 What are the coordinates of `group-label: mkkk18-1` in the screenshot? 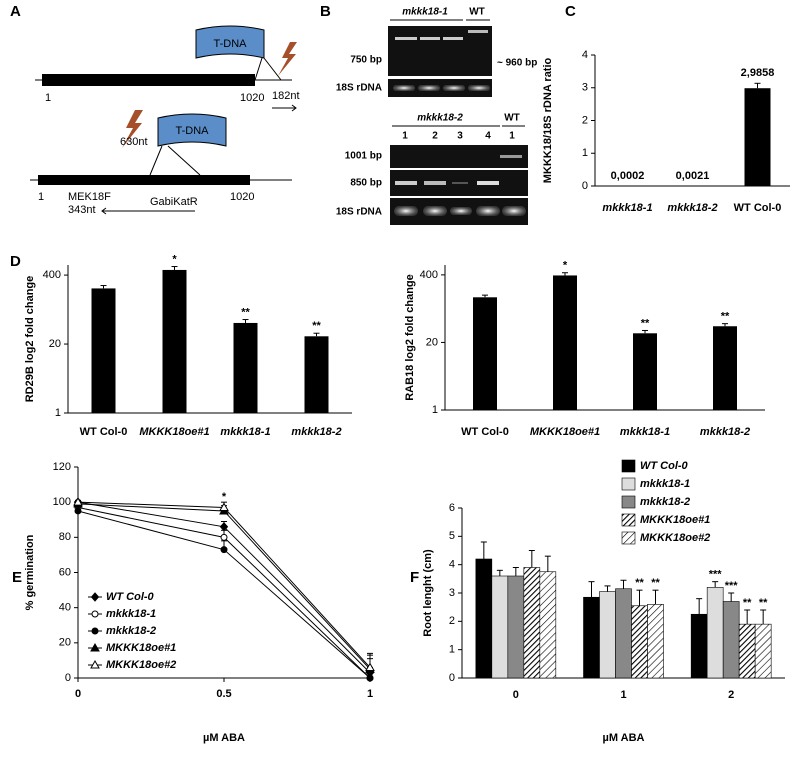 It's located at (425, 12).